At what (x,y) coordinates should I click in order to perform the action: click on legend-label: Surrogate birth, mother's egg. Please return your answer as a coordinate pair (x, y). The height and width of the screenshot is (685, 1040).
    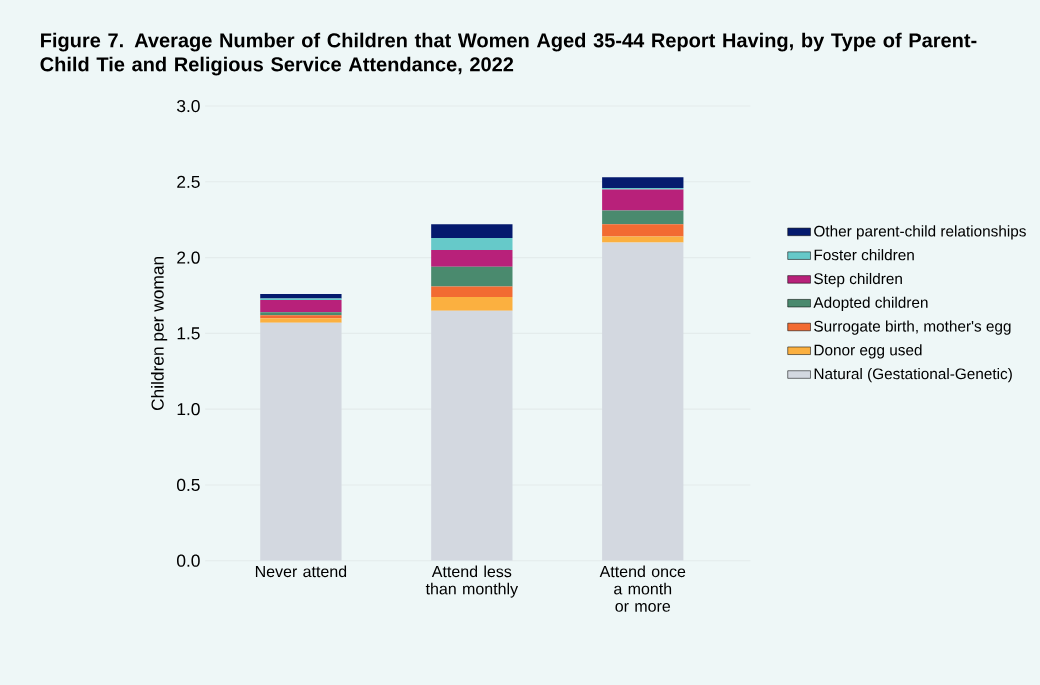
    Looking at the image, I should click on (912, 327).